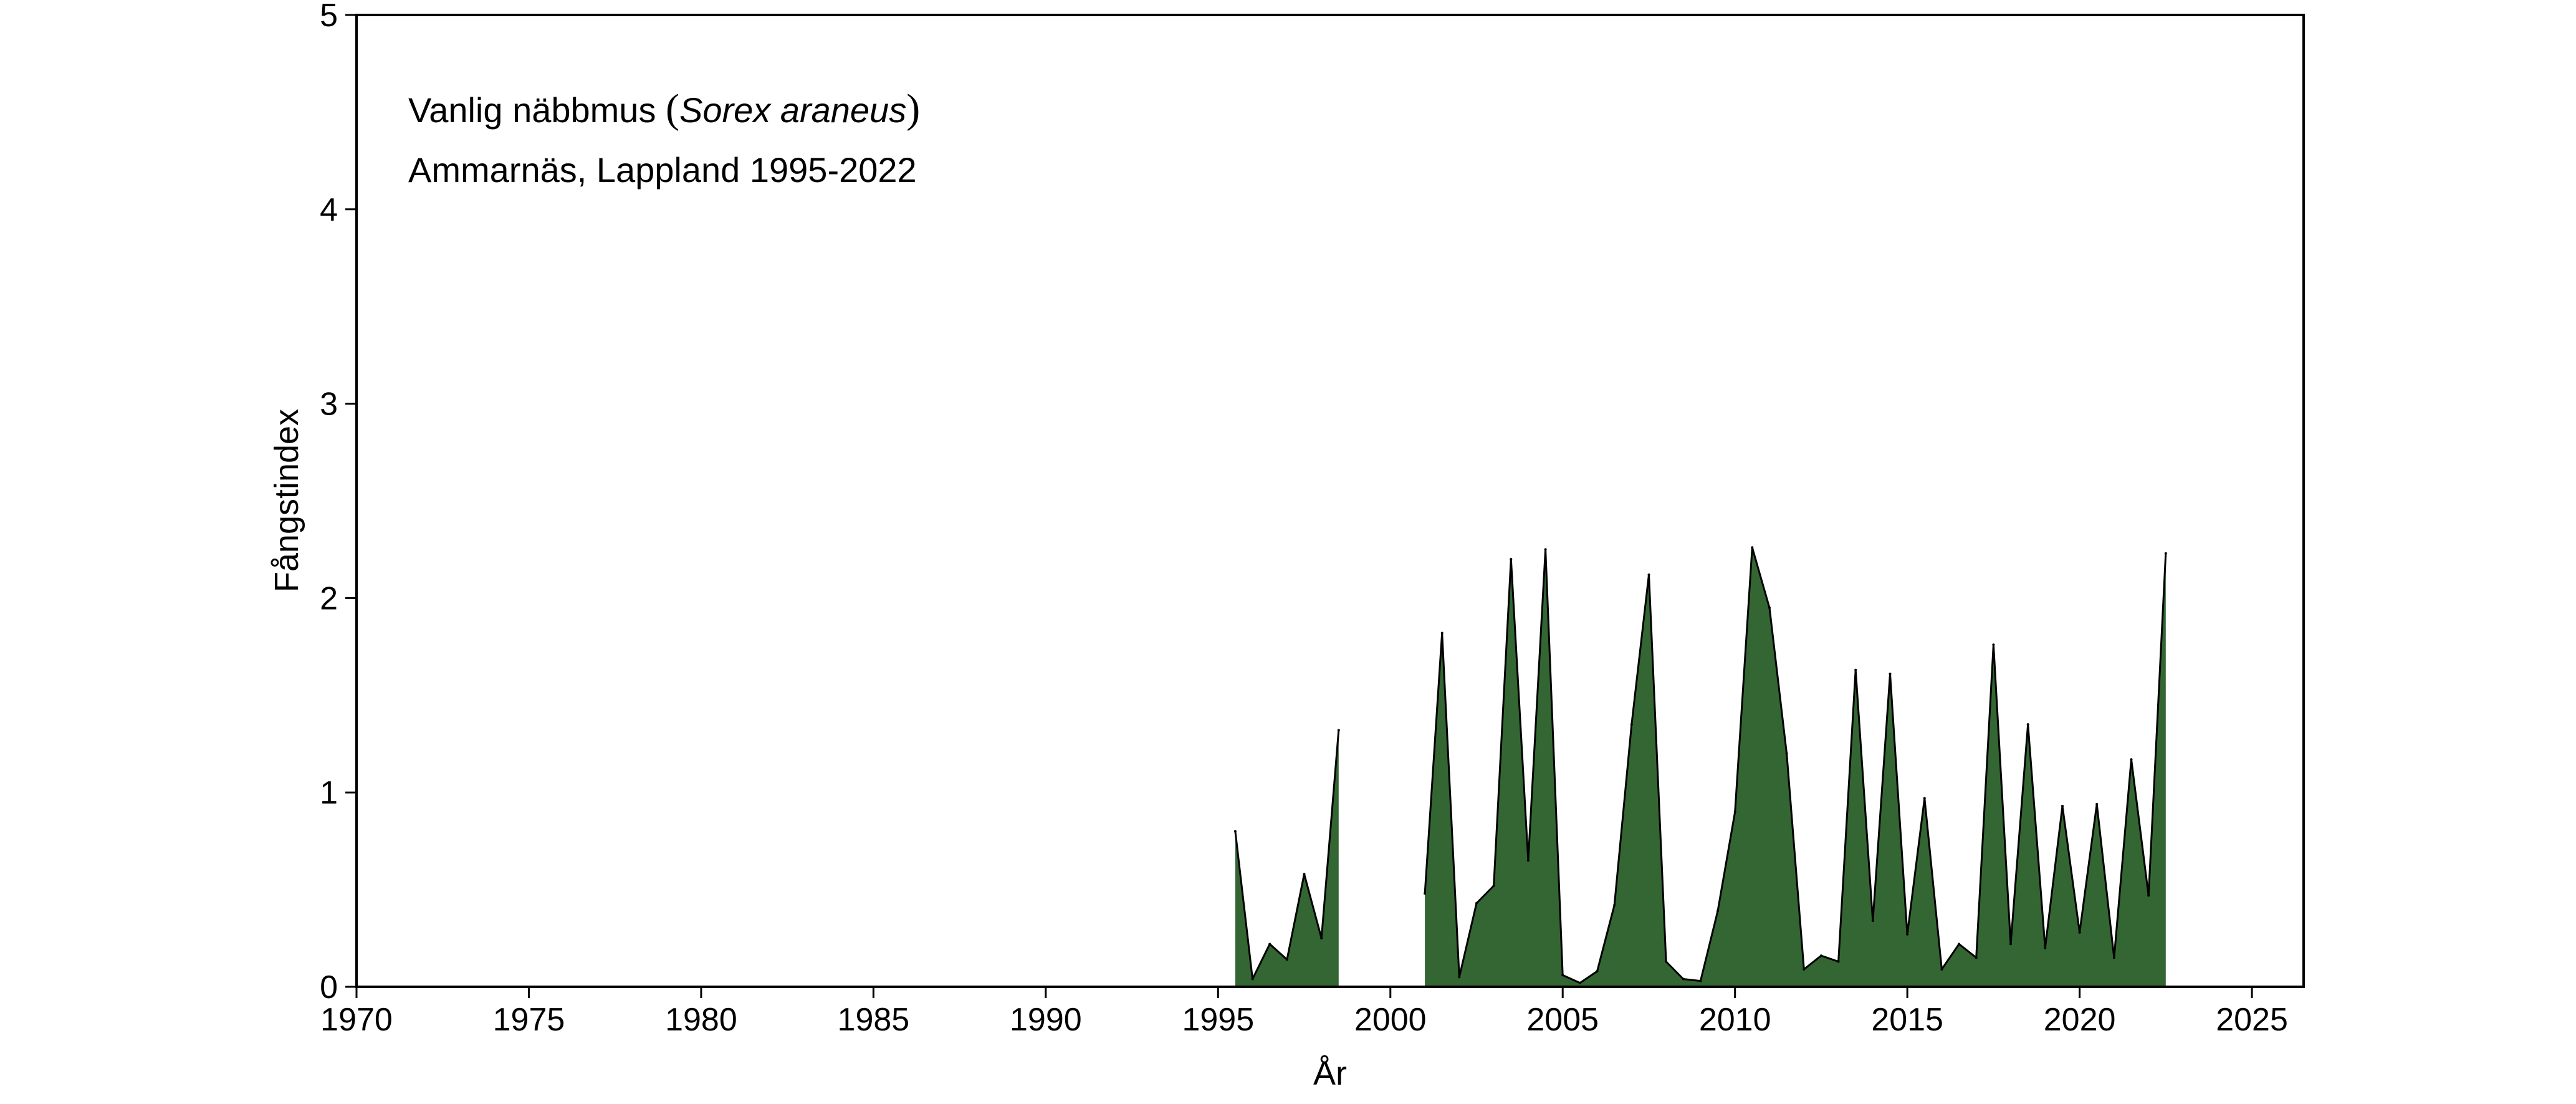  I want to click on chart-annotation-line1: Vanlig näbbmus (Sorex araneus), so click(664, 109).